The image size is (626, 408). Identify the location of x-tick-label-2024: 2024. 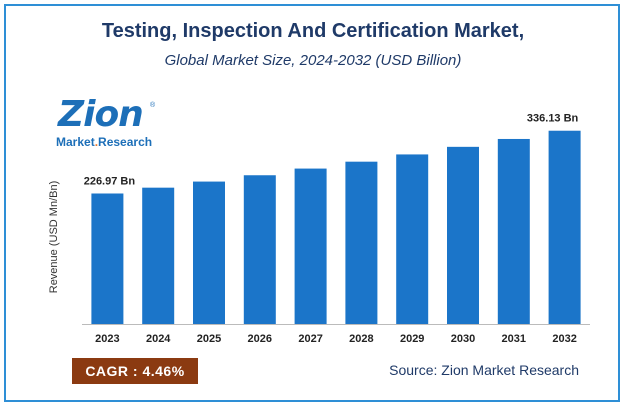
(158, 339).